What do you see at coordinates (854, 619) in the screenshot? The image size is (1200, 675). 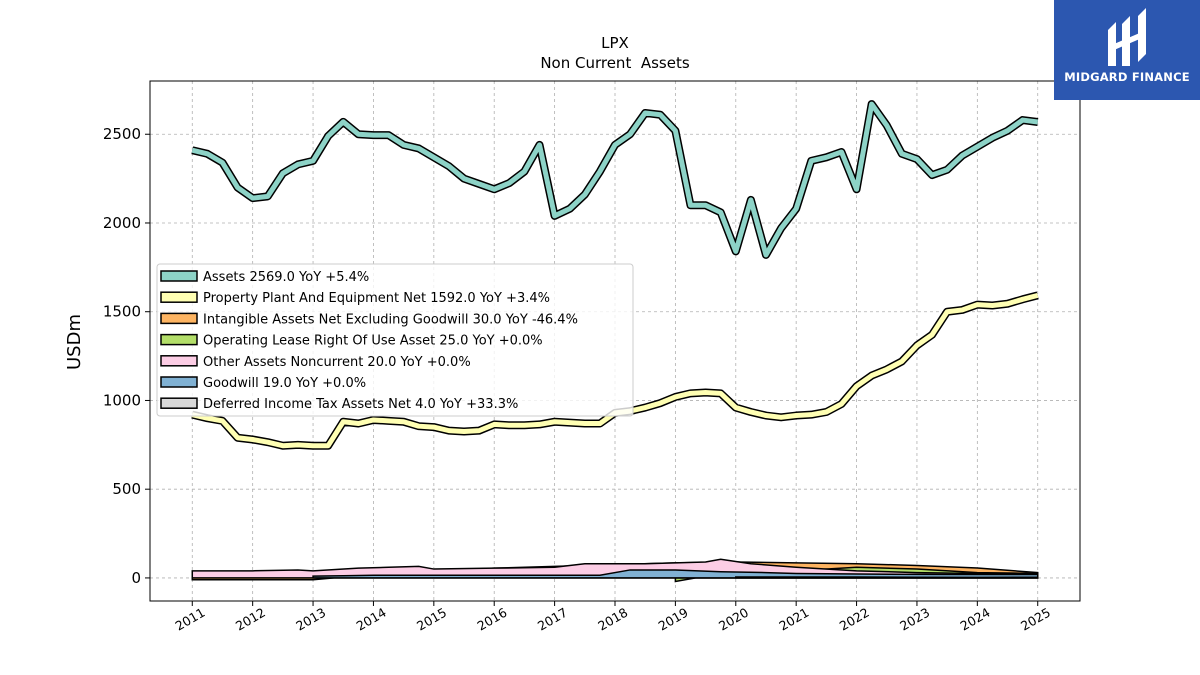 I see `x-tick-label: 2022` at bounding box center [854, 619].